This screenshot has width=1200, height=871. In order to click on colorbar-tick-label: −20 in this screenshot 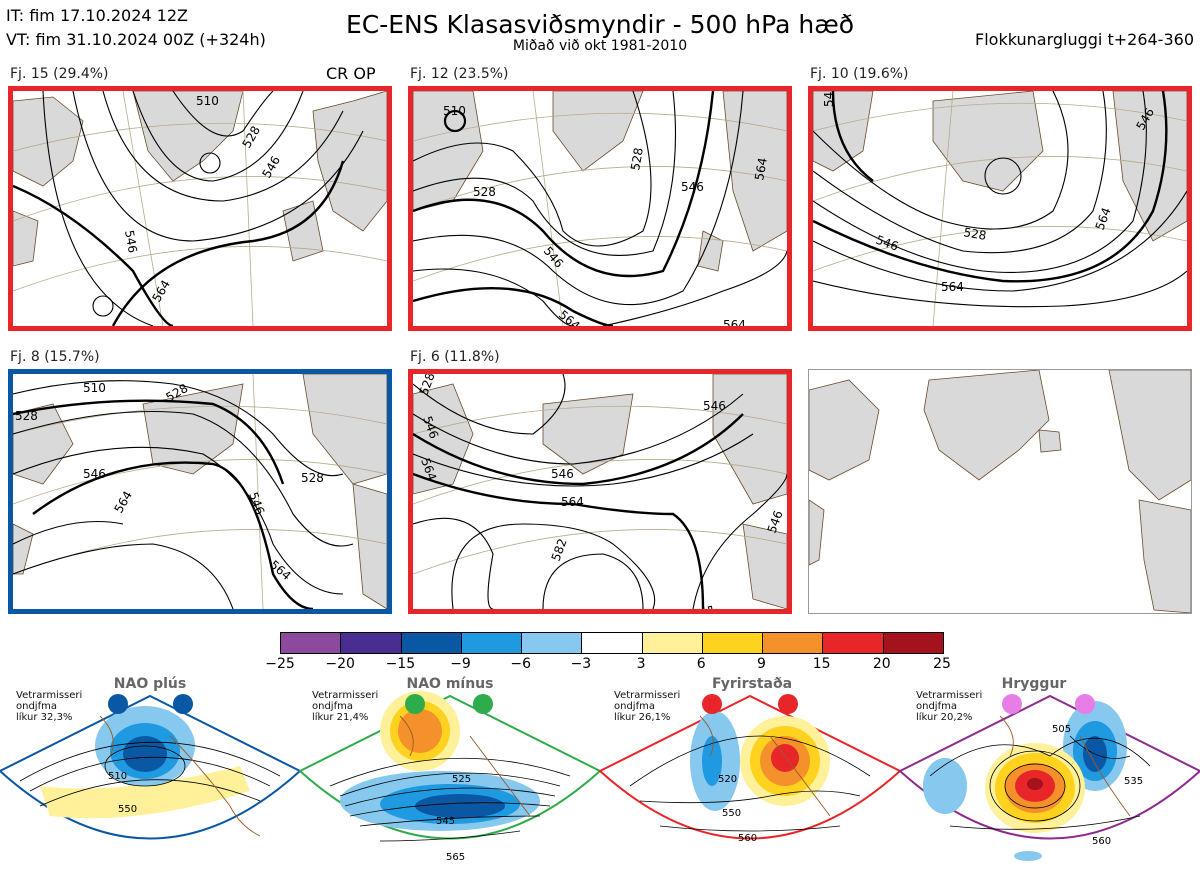, I will do `click(340, 664)`.